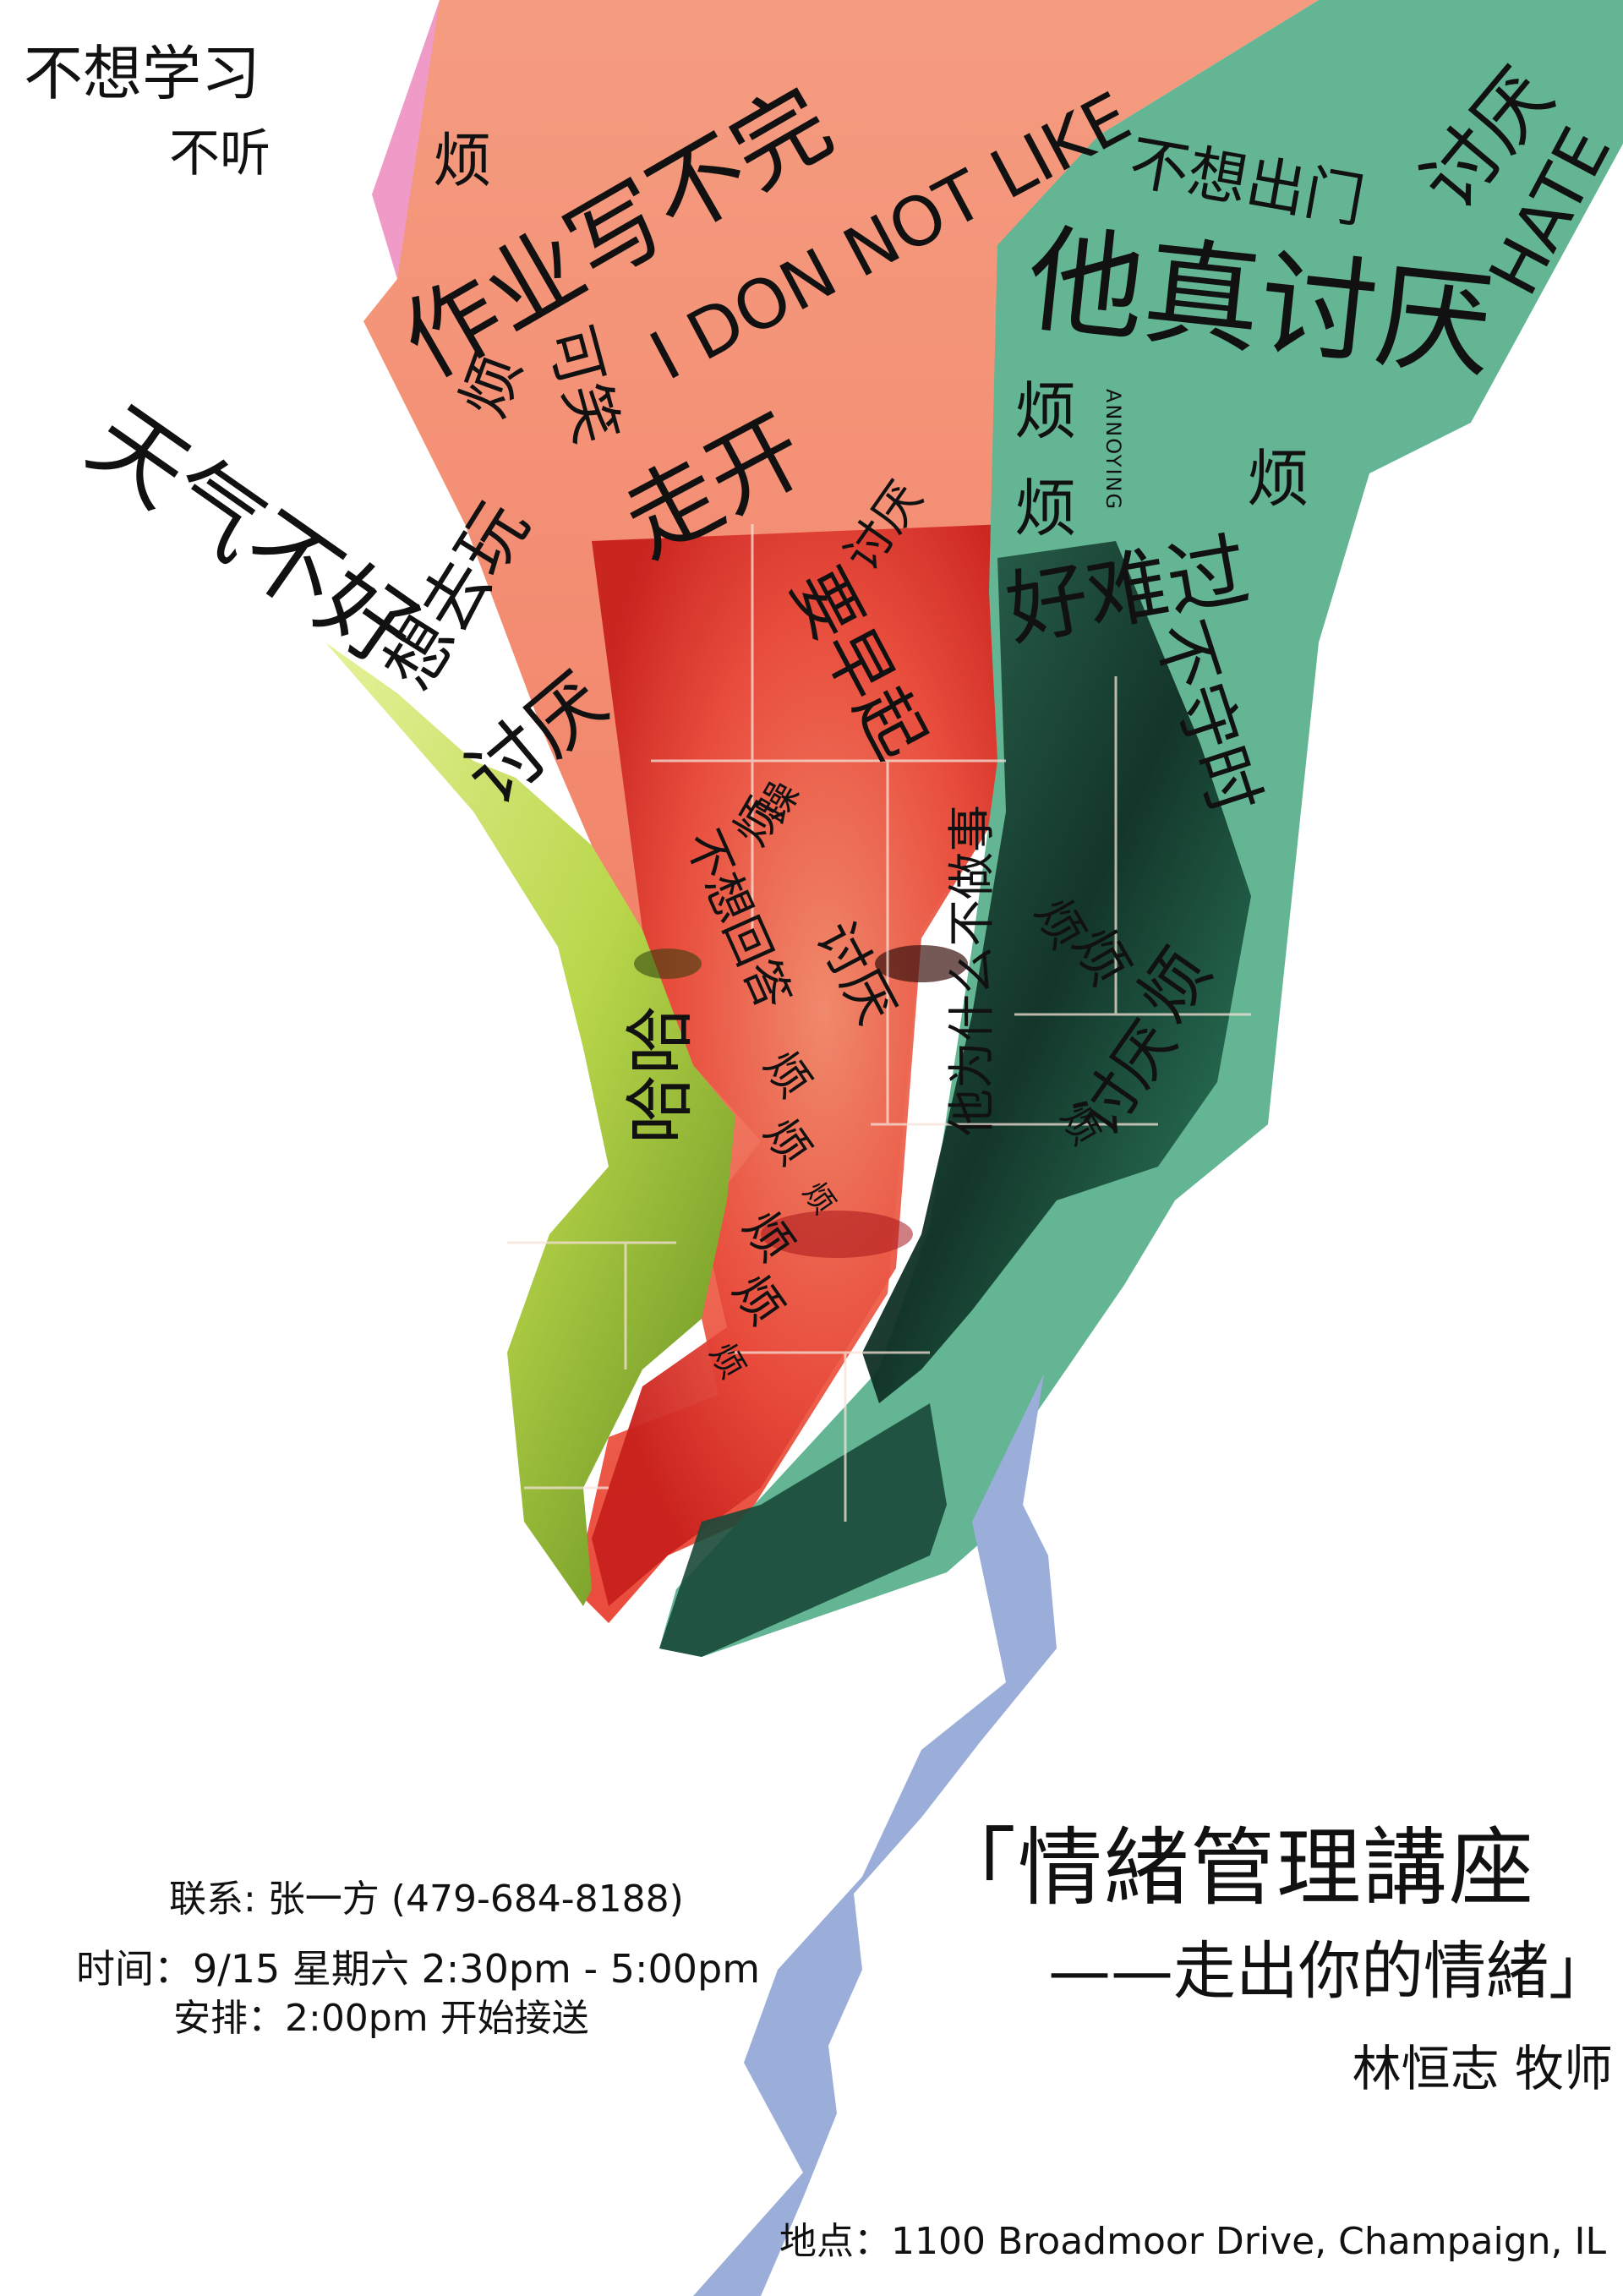  I want to click on lime-eye, so click(668, 963).